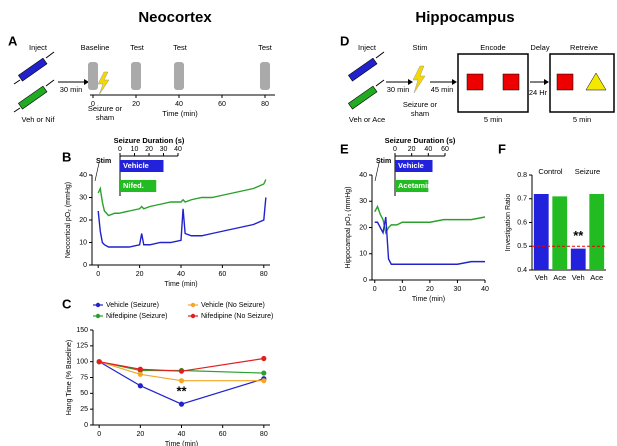 The width and height of the screenshot is (617, 446). What do you see at coordinates (93, 104) in the screenshot?
I see `timeline-label: 0` at bounding box center [93, 104].